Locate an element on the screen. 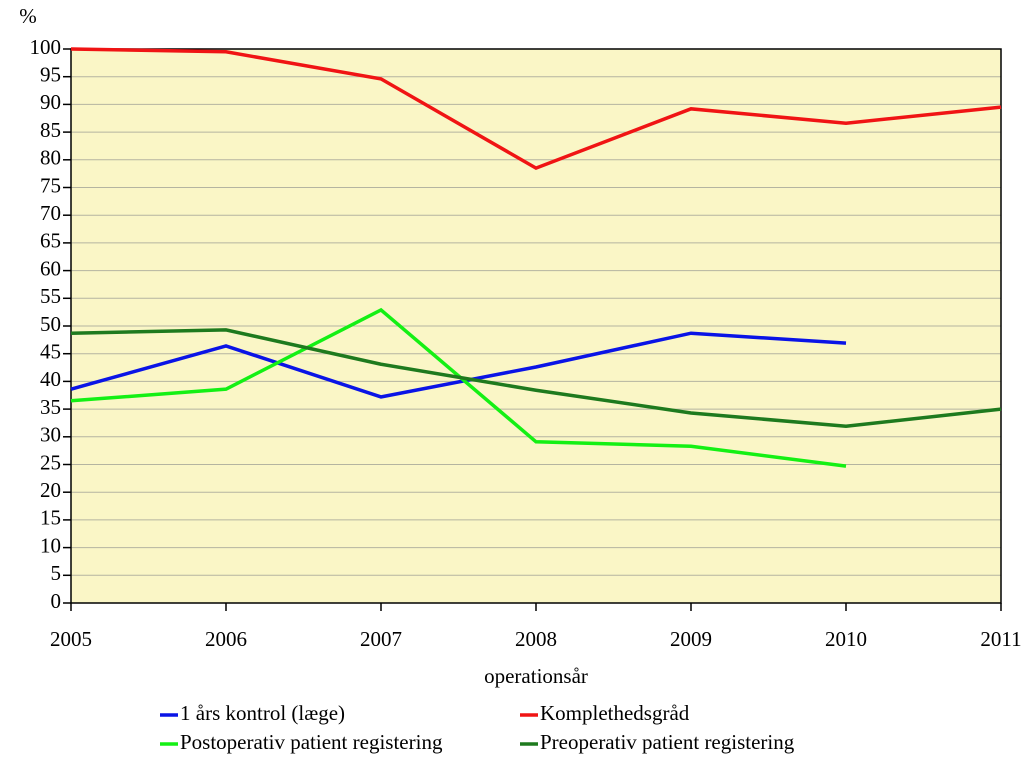  y-tick-label: 85 is located at coordinates (50, 130).